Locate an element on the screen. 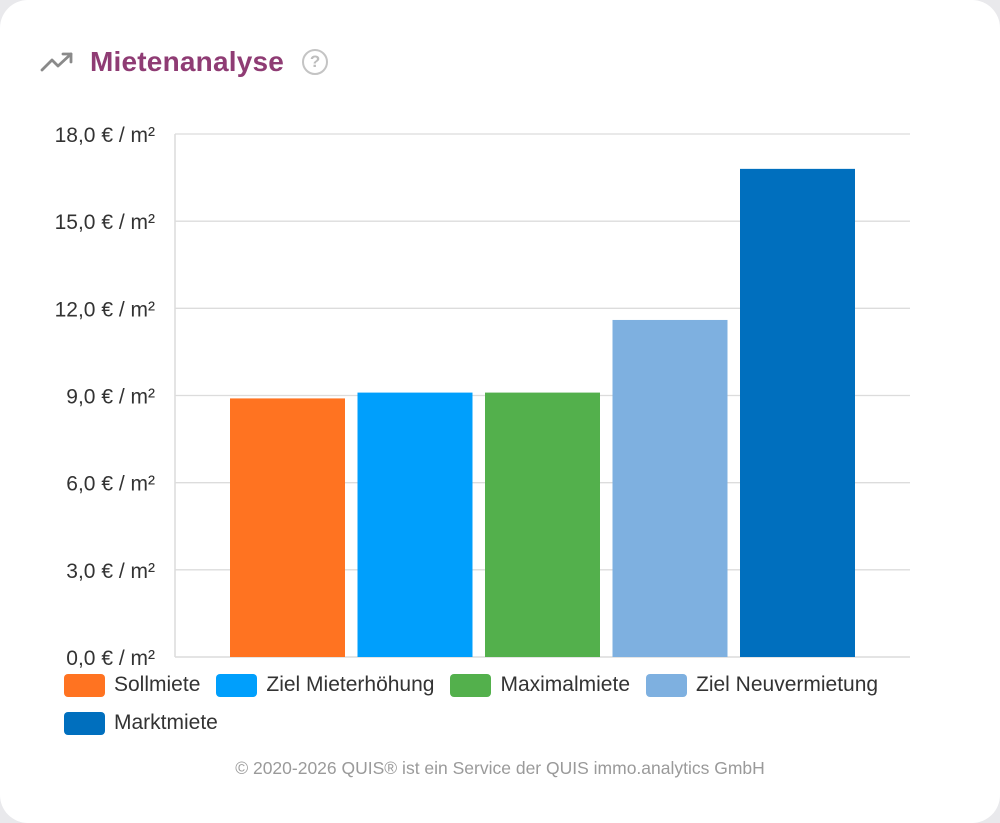  legend-item: Sollmiete is located at coordinates (132, 685).